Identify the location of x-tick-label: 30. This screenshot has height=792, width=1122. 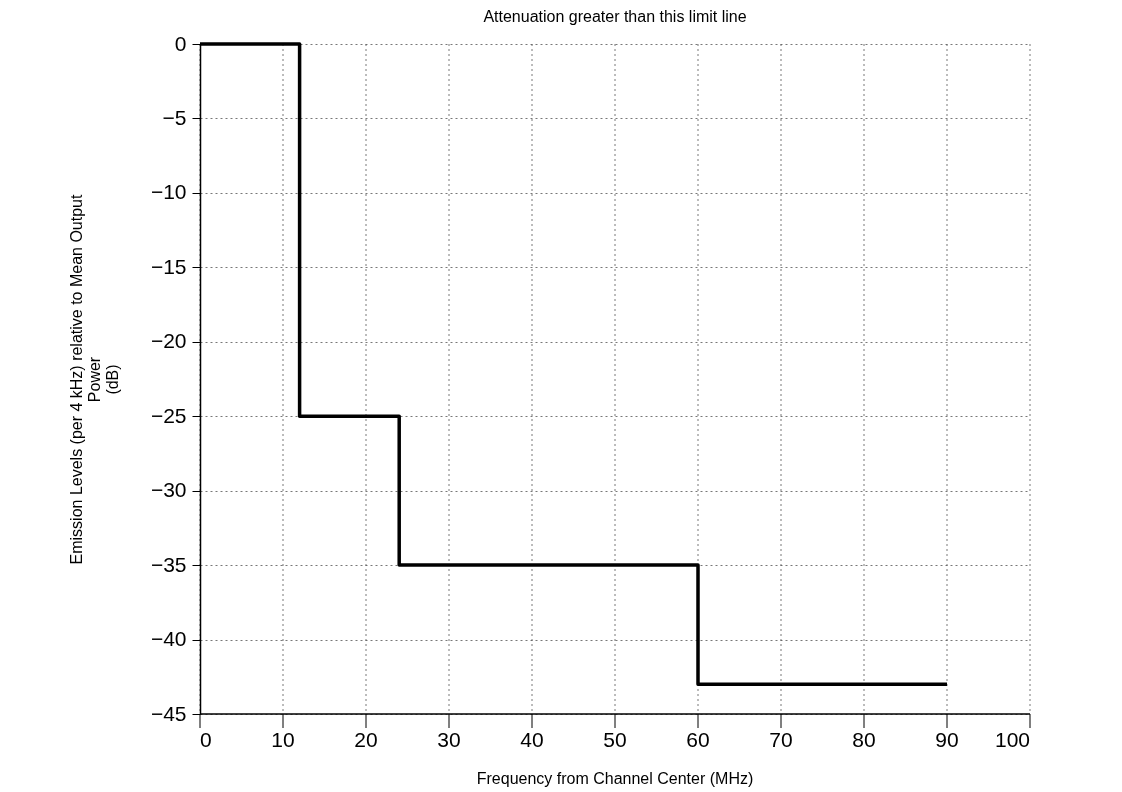
(449, 739).